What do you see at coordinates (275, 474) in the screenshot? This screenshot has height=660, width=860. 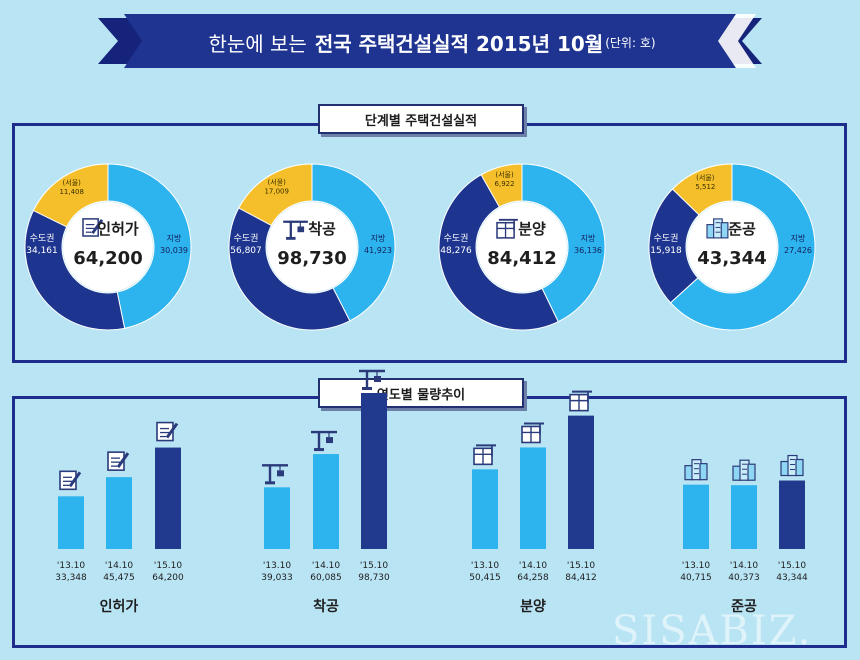 I see `crane-icon` at bounding box center [275, 474].